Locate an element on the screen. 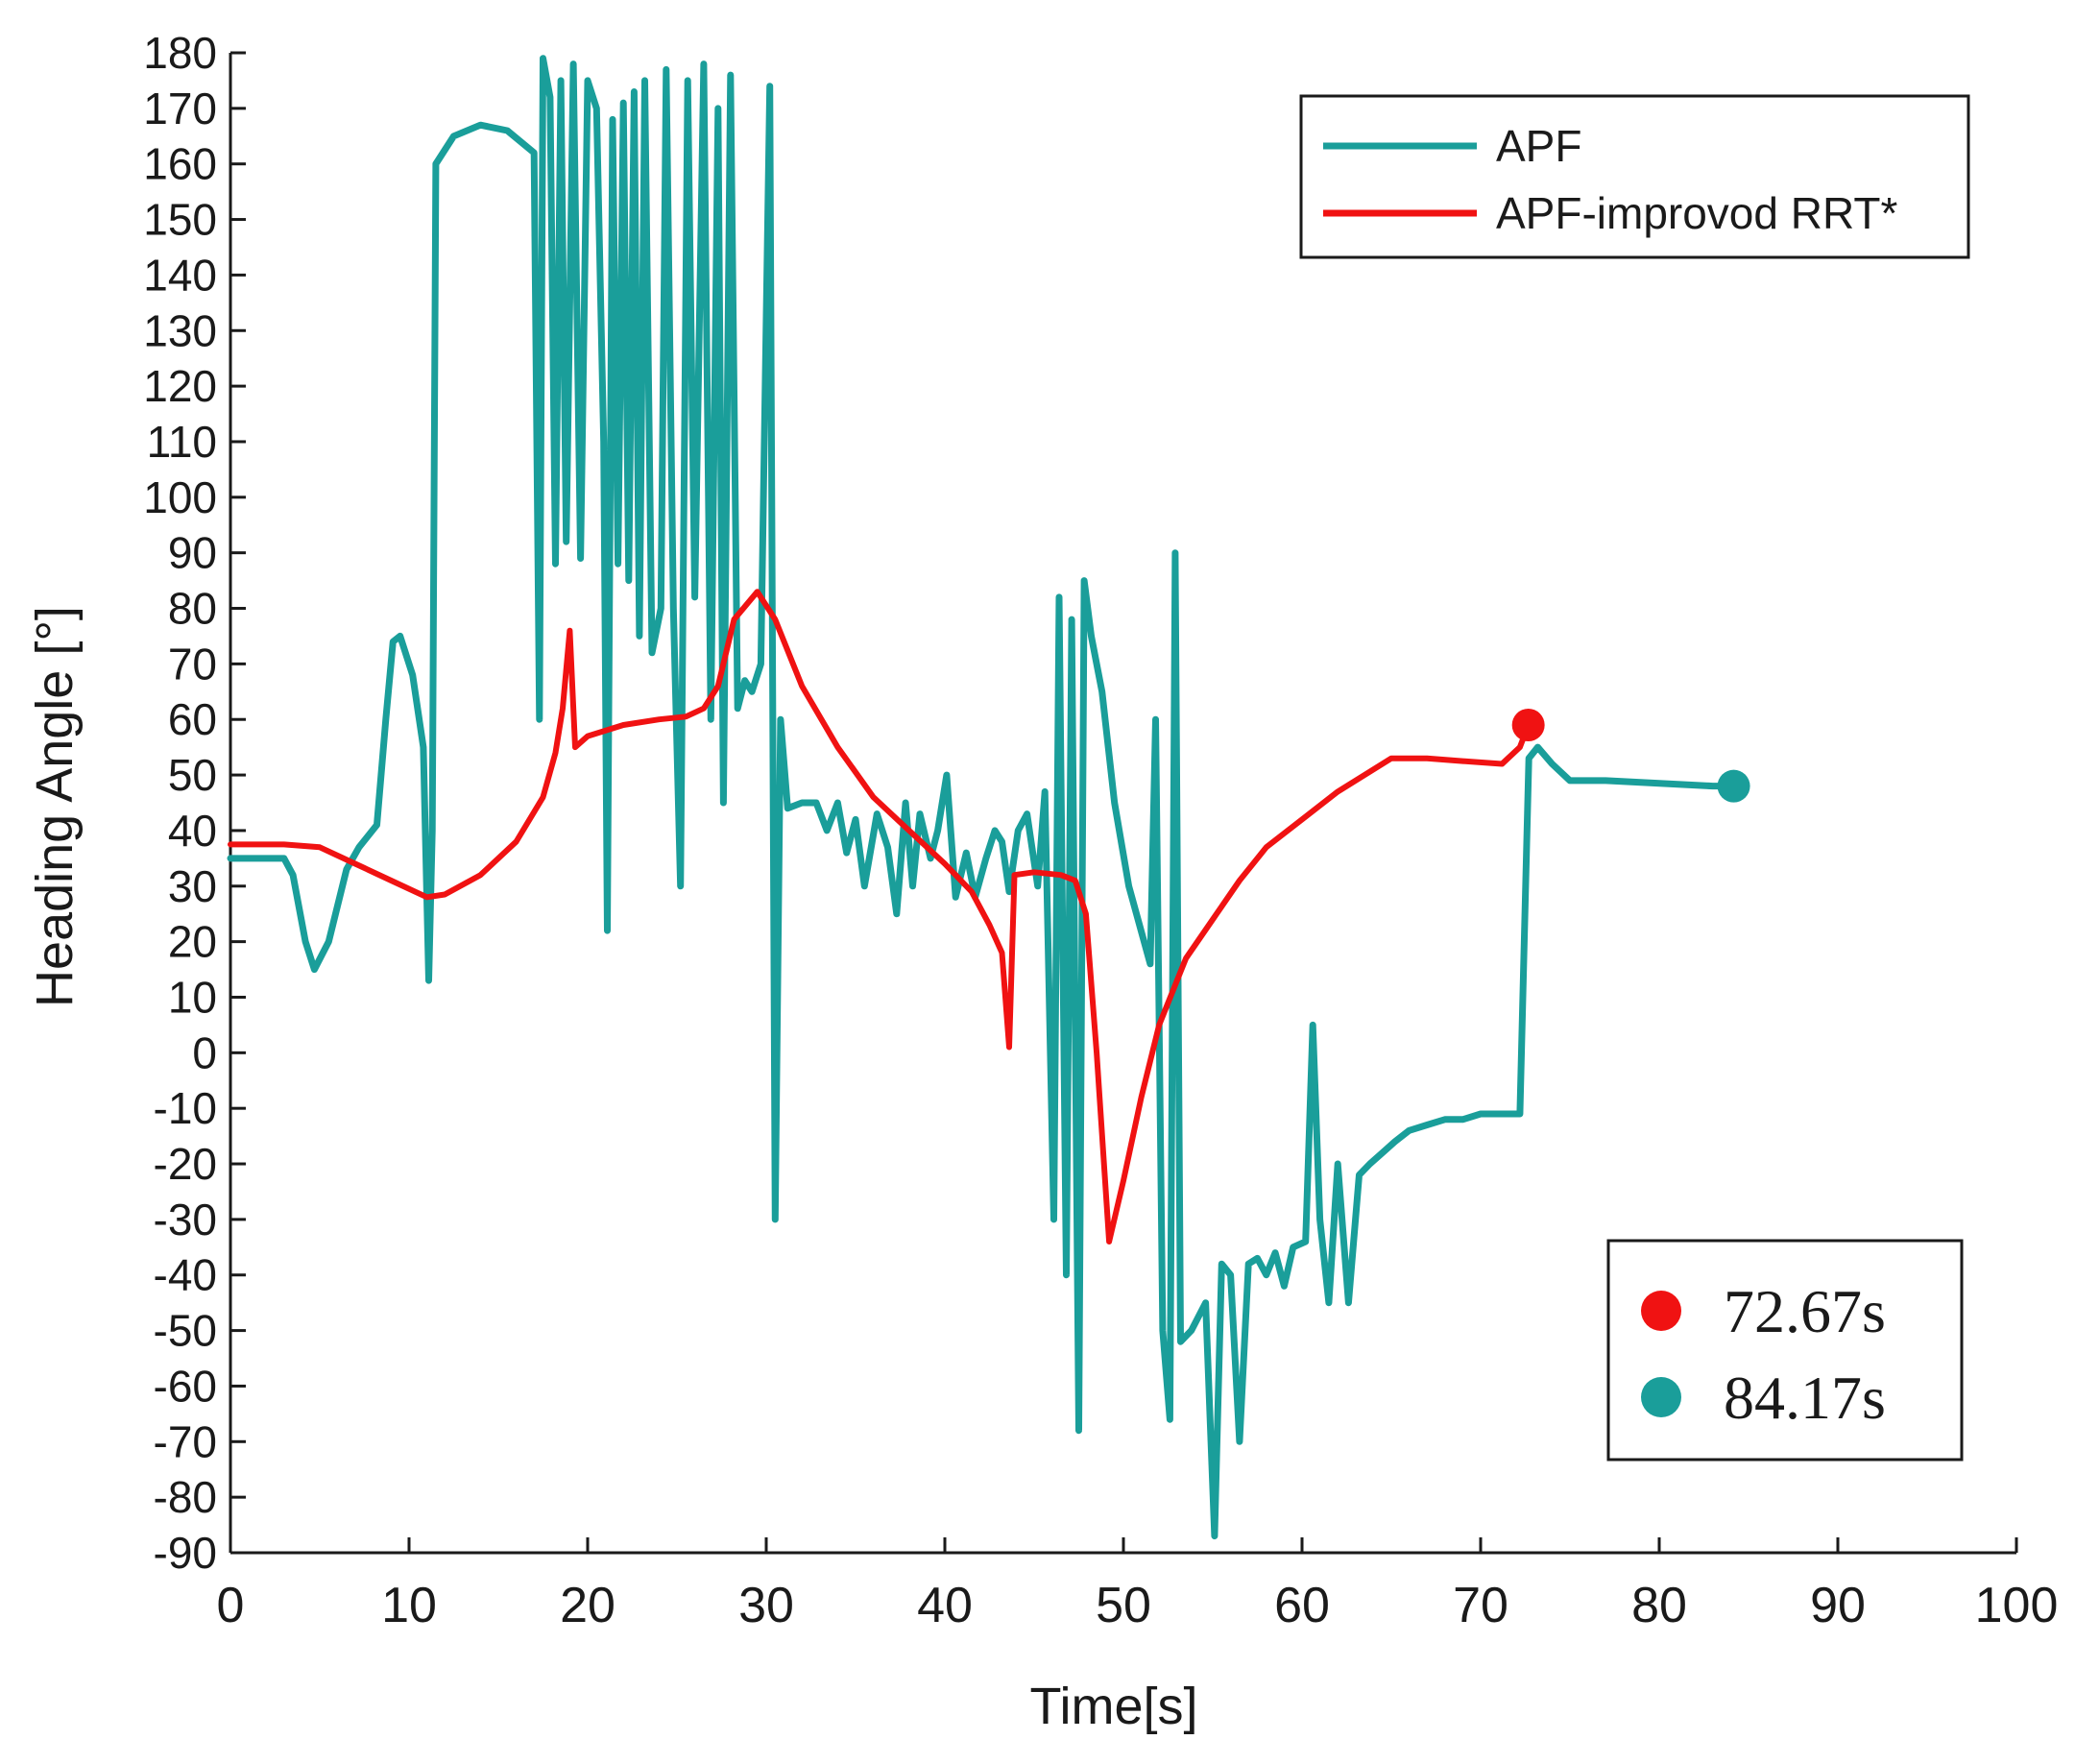  x-tick-label: 50 is located at coordinates (1123, 1605).